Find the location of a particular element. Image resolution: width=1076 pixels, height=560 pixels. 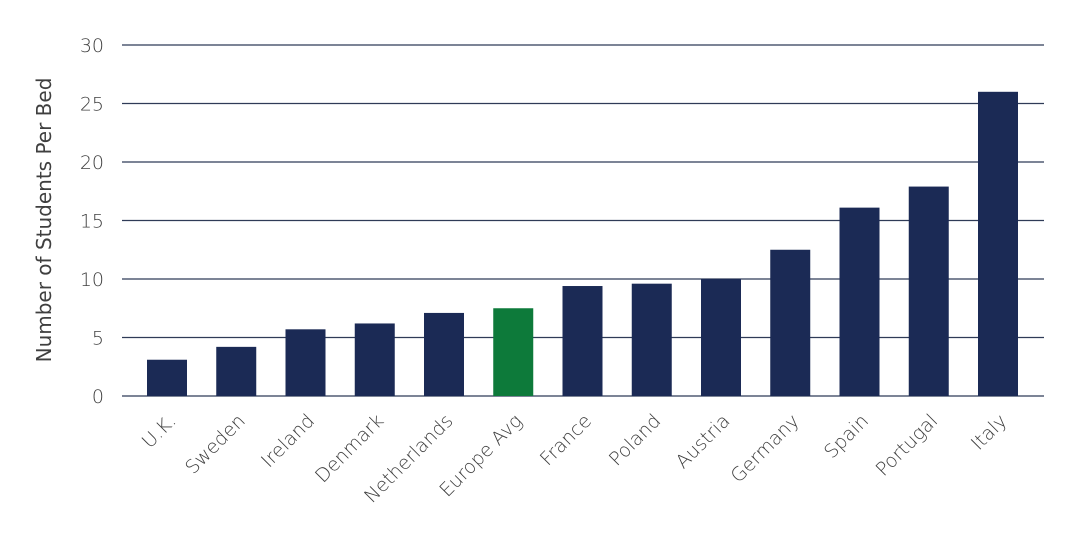

x-tick-label: Portugal is located at coordinates (907, 445).